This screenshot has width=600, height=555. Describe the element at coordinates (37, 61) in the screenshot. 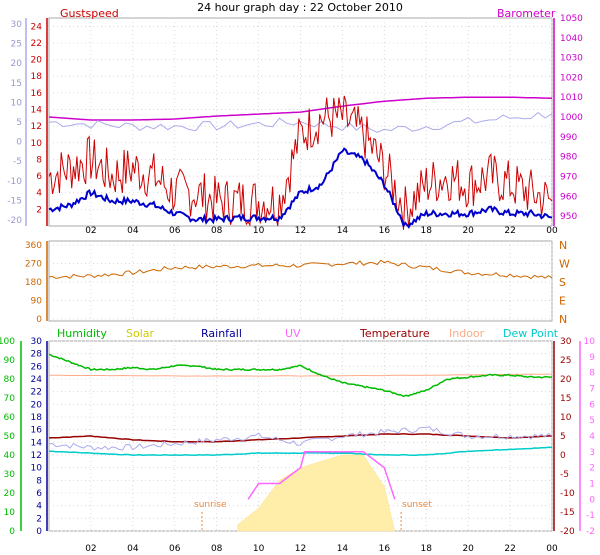

I see `gust-tick-label: 20` at that location.